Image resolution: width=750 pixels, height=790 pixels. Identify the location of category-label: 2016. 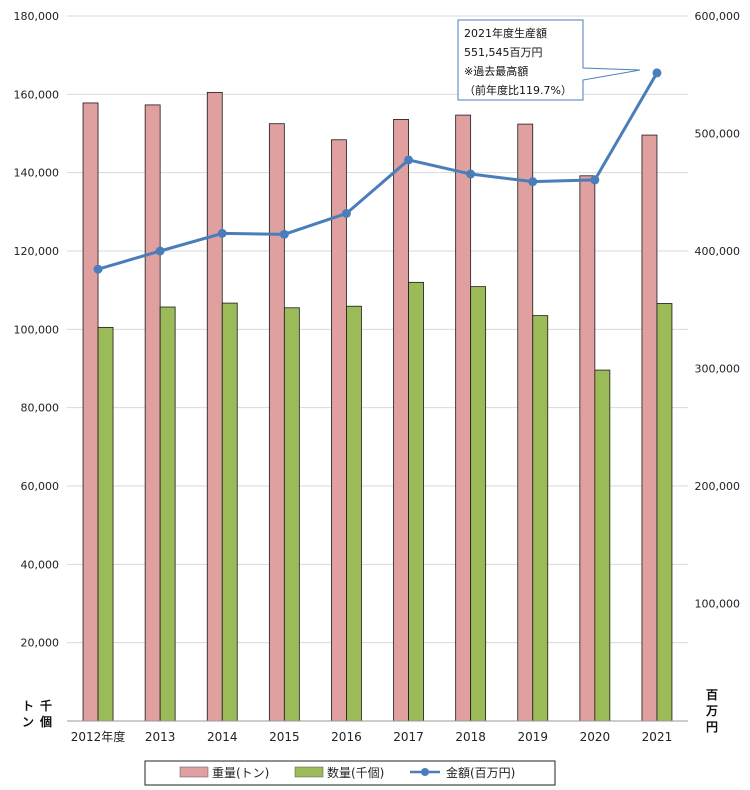
(346, 737).